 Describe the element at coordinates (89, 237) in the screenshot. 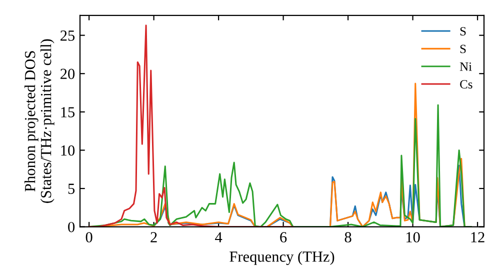

I see `x-tick-label: 0` at that location.